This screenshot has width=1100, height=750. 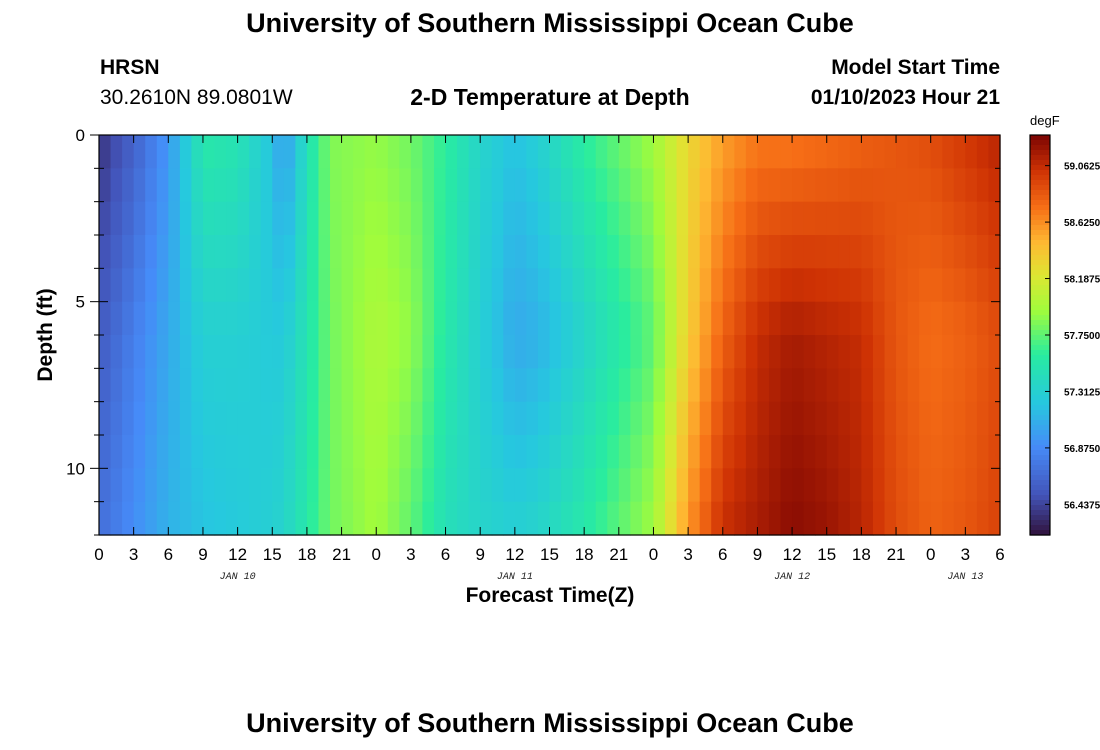 I want to click on x-tick-label: 12, so click(x=792, y=554).